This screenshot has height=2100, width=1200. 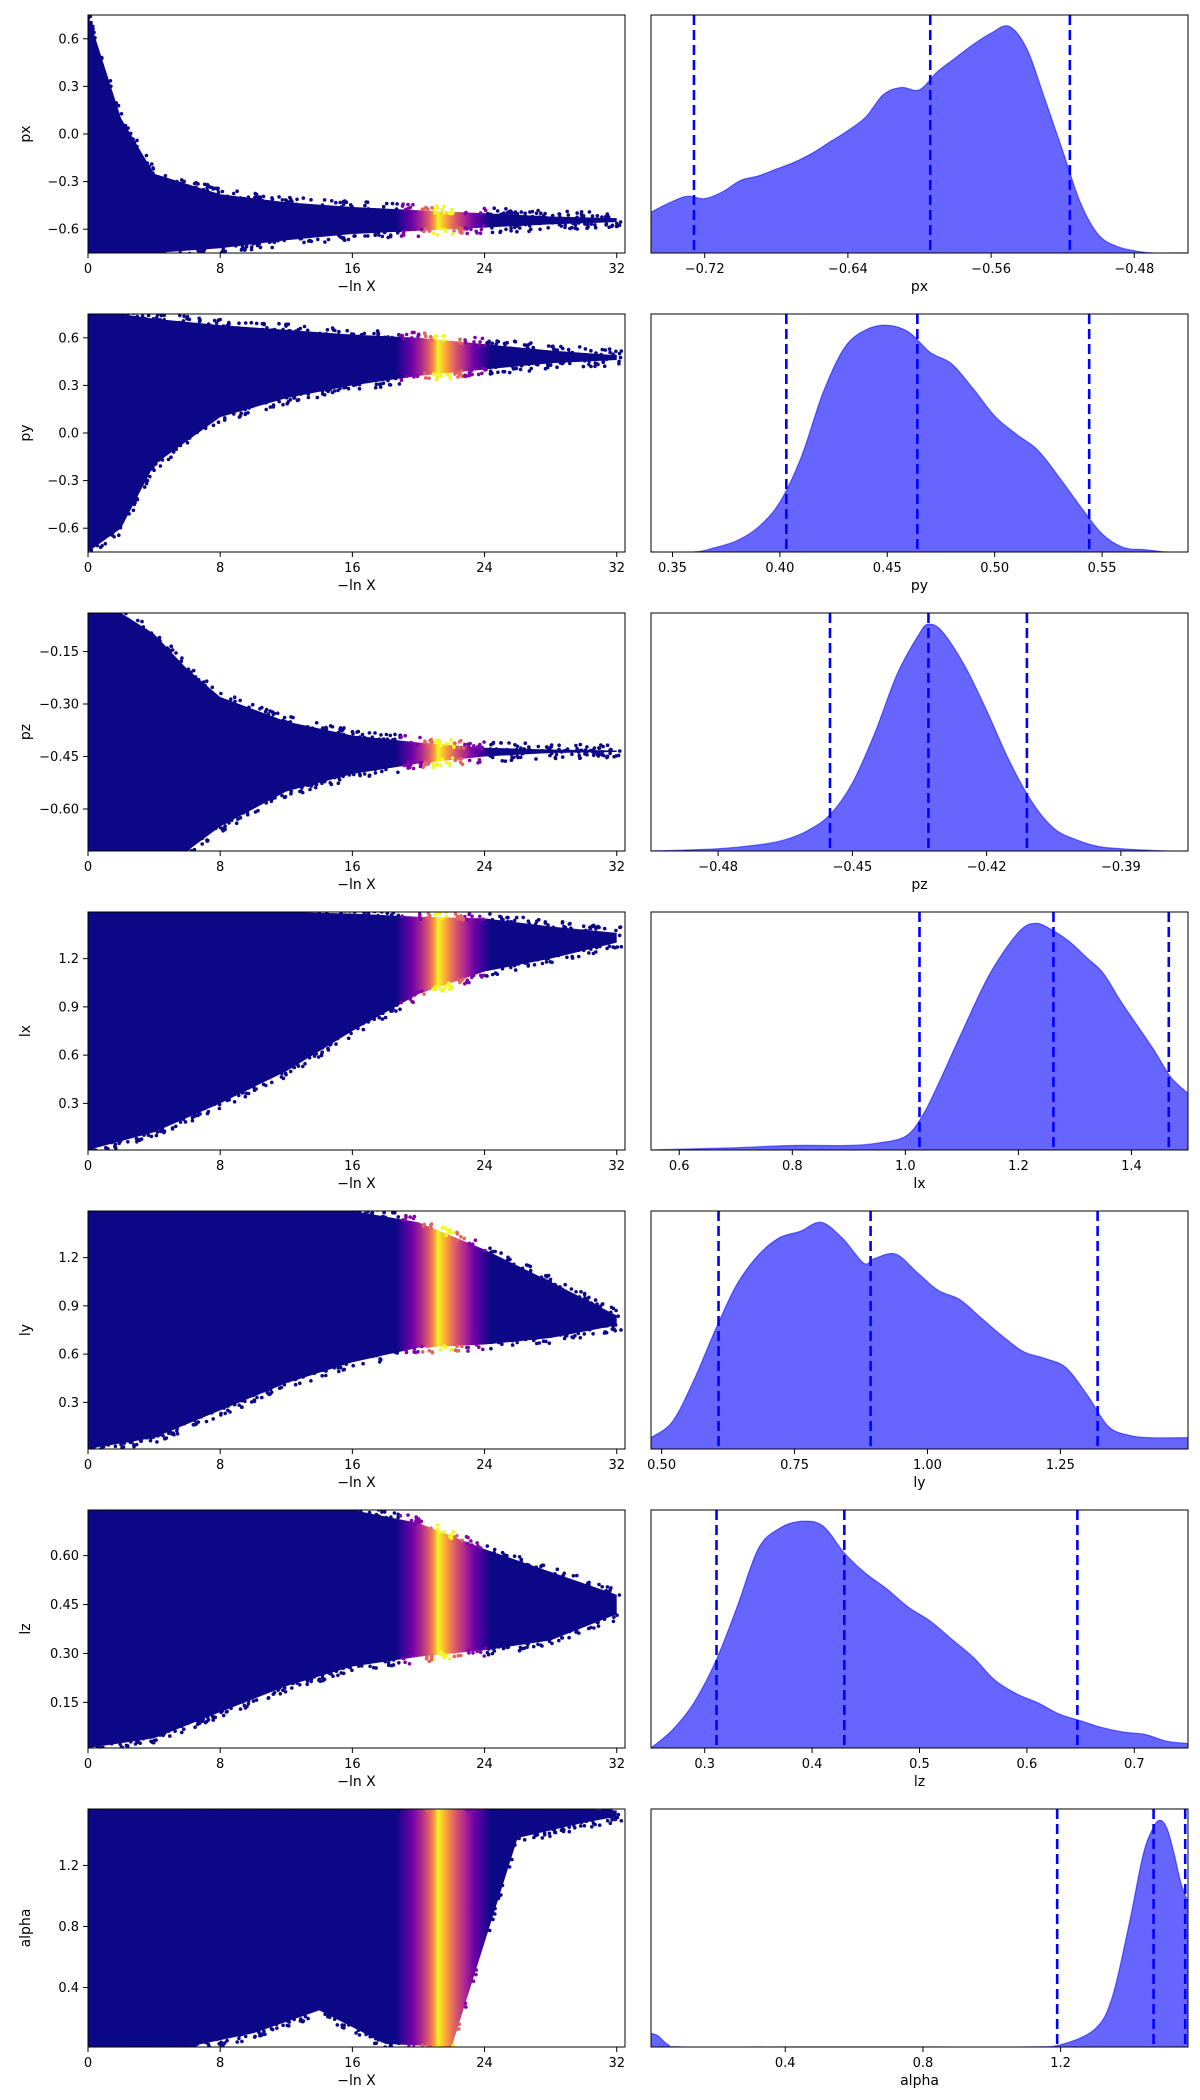 I want to click on scatter-fringe-points-alpha, so click(x=355, y=1927).